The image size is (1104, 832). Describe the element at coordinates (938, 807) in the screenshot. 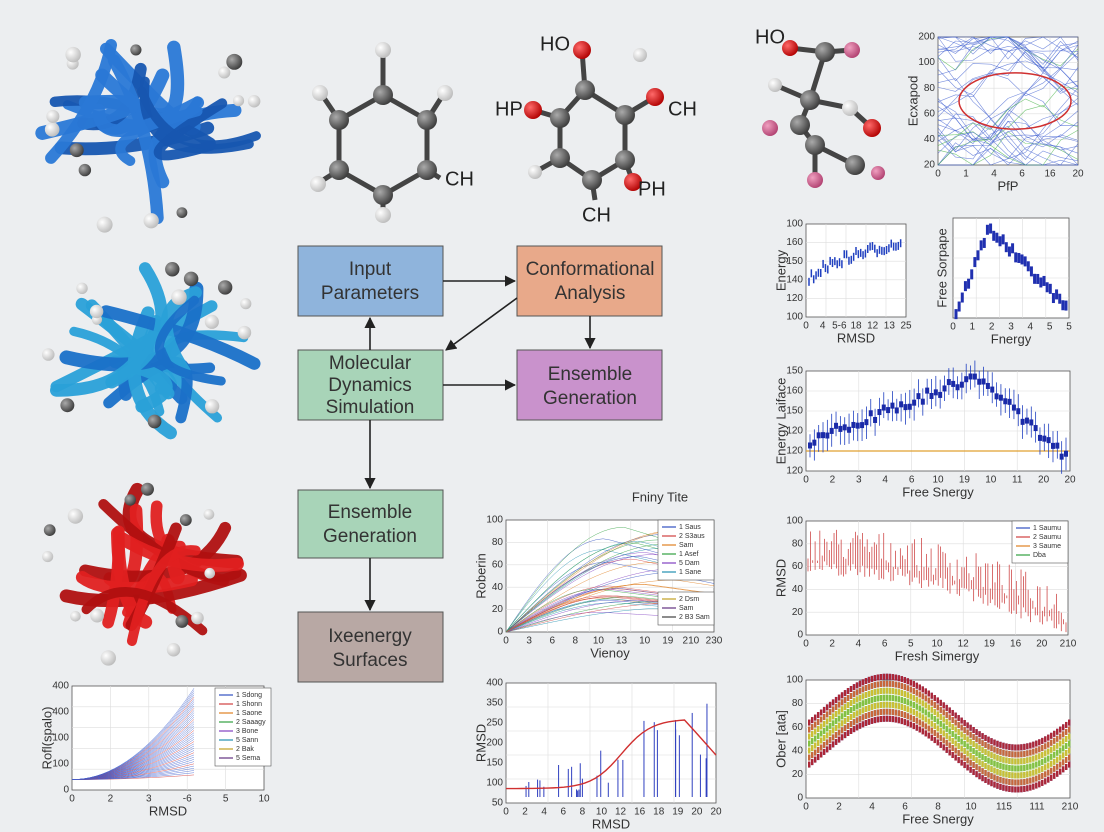

I see `x-tick-label: 8` at that location.